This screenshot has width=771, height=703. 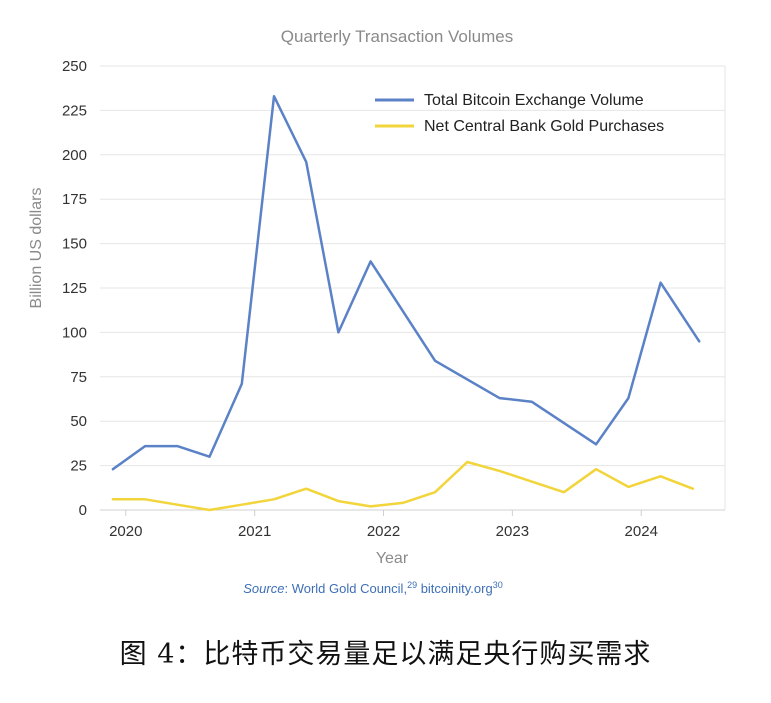 What do you see at coordinates (74, 332) in the screenshot?
I see `y-tick-label: 100` at bounding box center [74, 332].